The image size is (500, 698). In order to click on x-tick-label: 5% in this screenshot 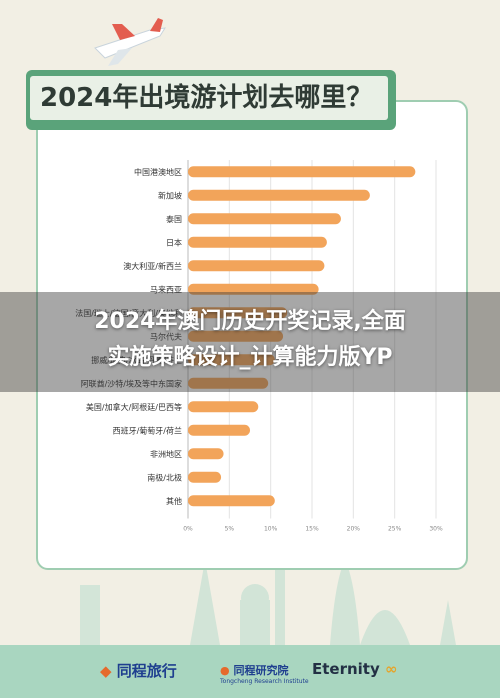, I will do `click(230, 529)`.